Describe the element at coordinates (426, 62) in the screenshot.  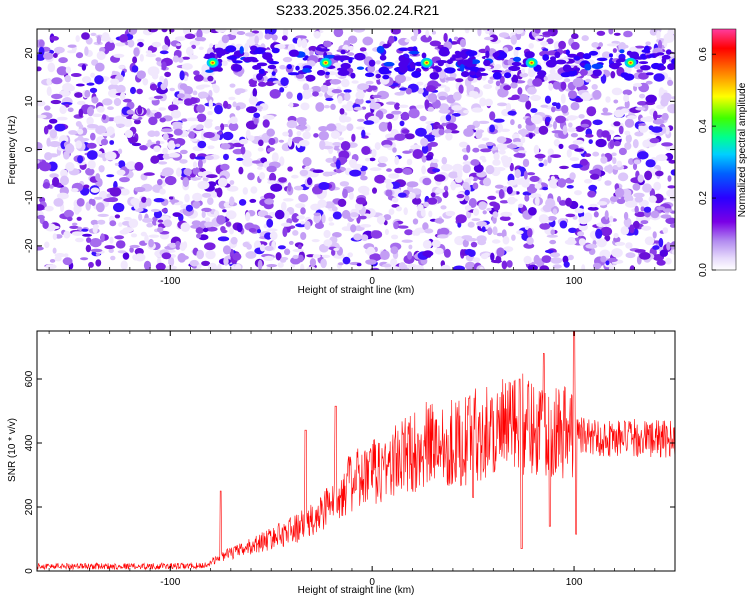
I see `spectrogram-hotspot` at that location.